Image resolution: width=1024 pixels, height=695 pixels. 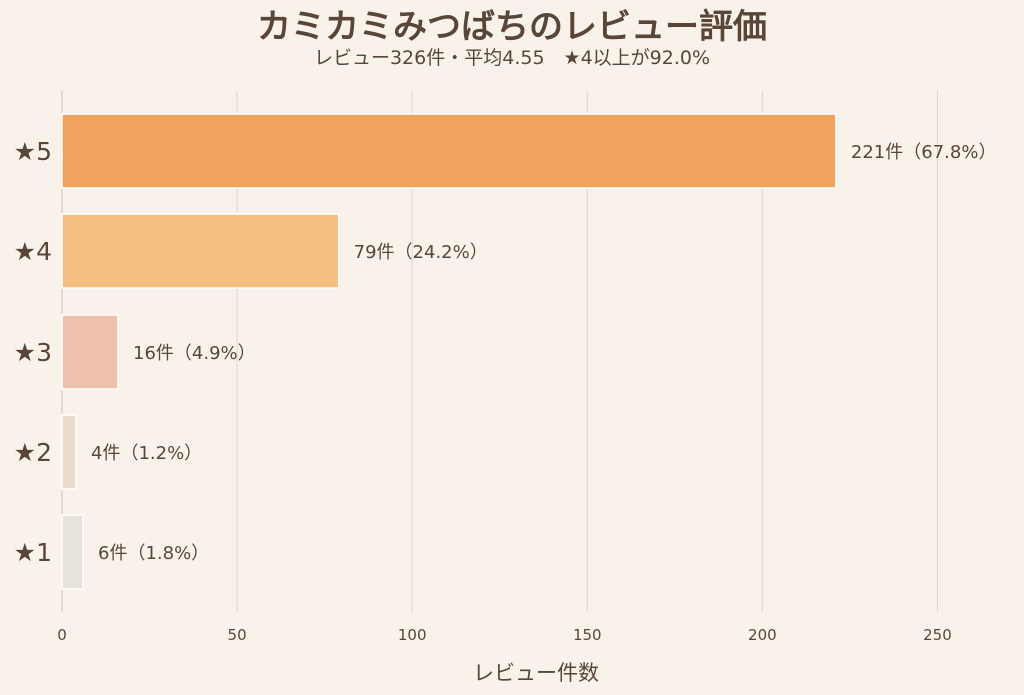 What do you see at coordinates (412, 635) in the screenshot?
I see `x-tick-label: 100` at bounding box center [412, 635].